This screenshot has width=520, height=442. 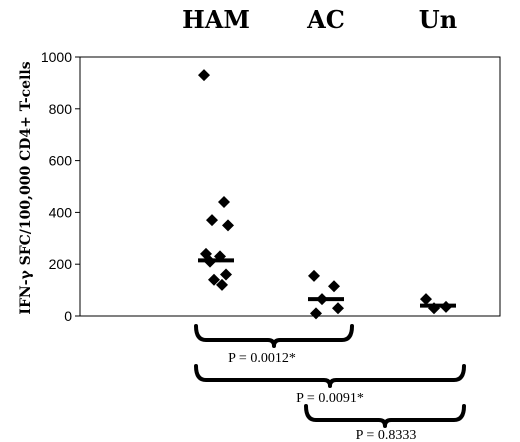 I want to click on p-value-label: P = 0.8333, so click(x=386, y=435).